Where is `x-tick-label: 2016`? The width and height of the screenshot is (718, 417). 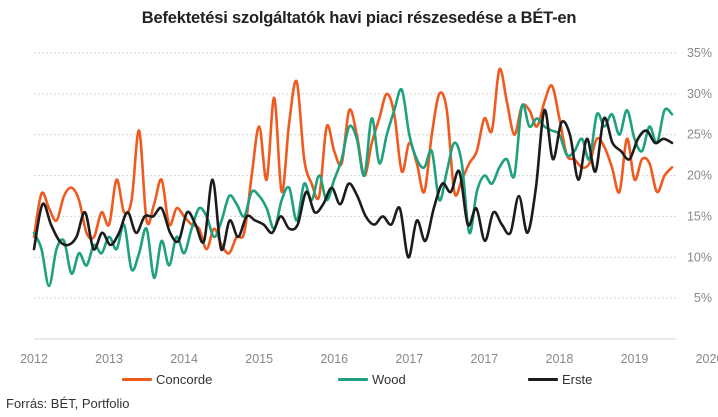
x-tick-label: 2016 is located at coordinates (334, 359).